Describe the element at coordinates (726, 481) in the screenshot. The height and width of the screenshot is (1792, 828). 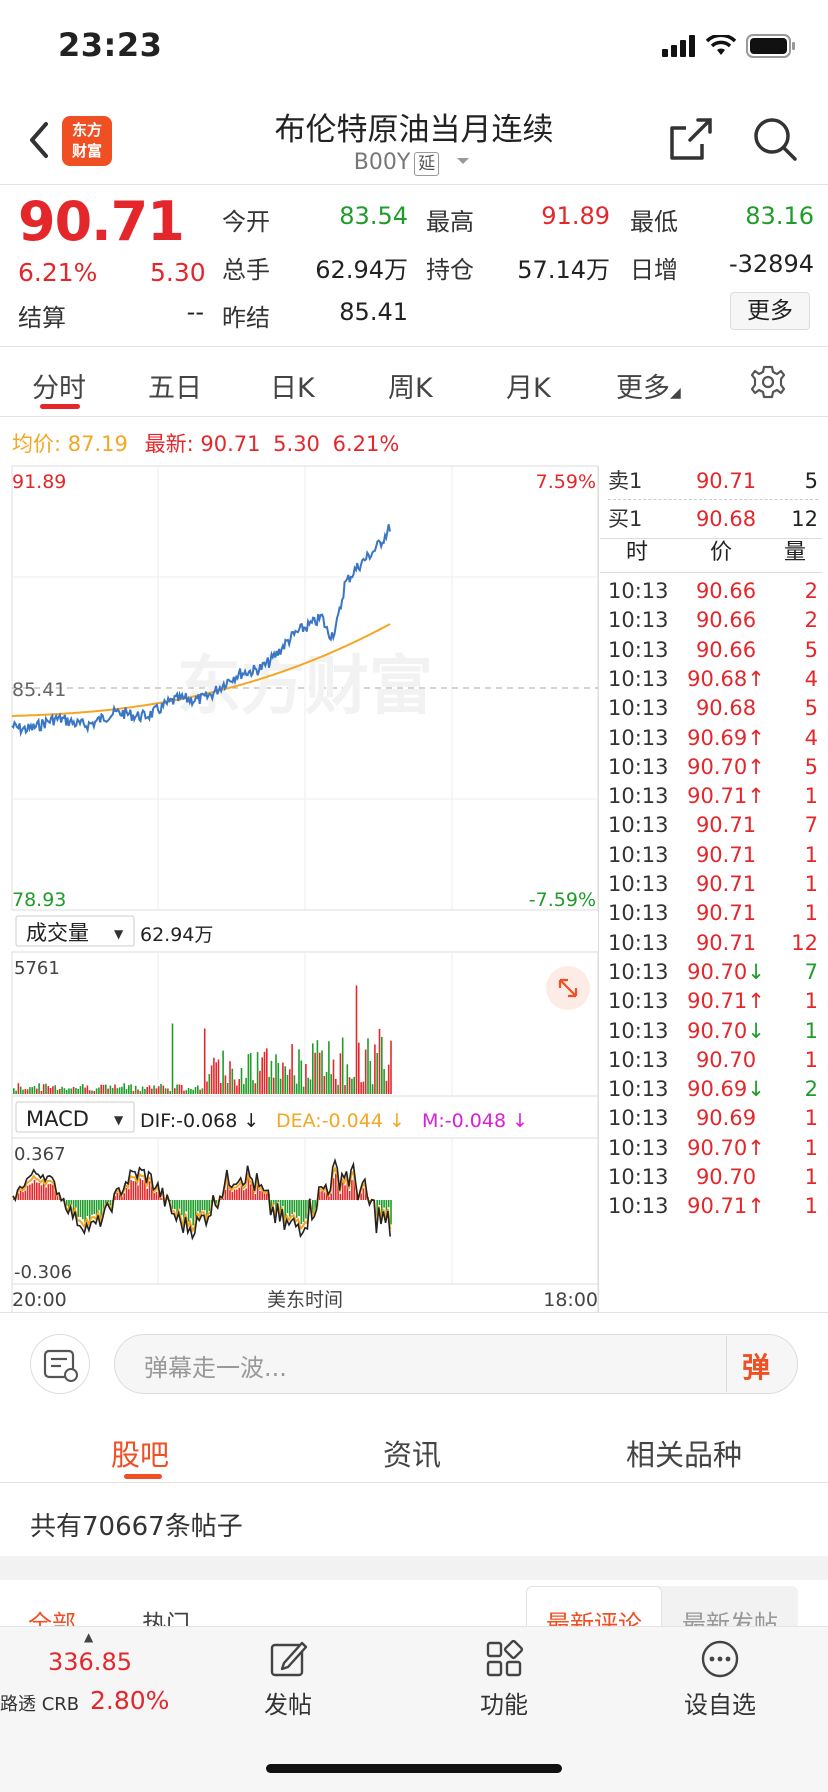
I see `sell-1-price: 90.71` at that location.